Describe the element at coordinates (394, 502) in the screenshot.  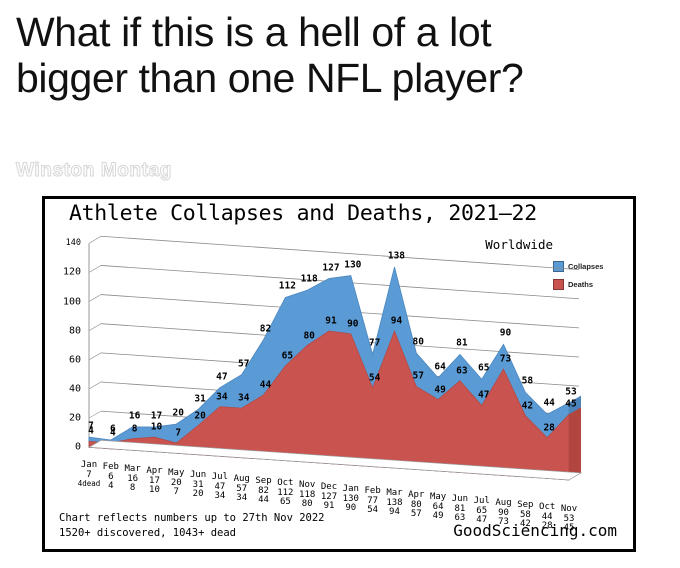
I see `x-axis-collapses-value: 138` at that location.